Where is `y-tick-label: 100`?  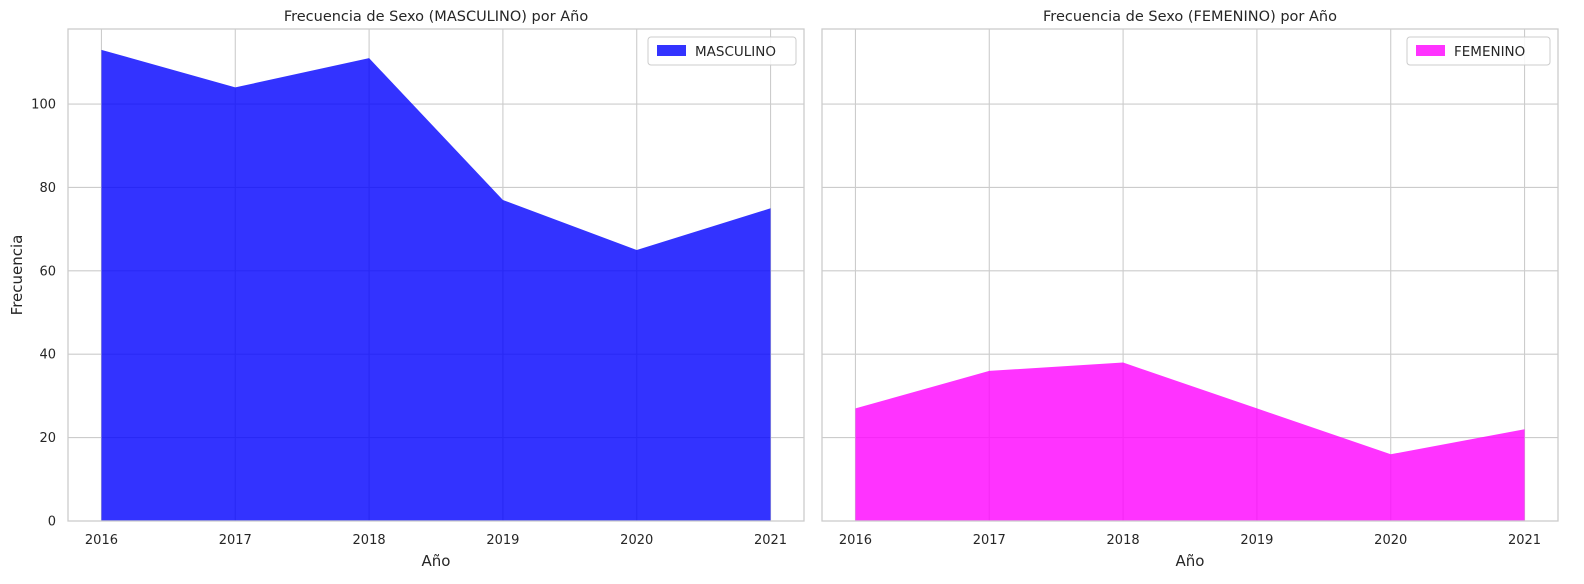
y-tick-label: 100 is located at coordinates (43, 105).